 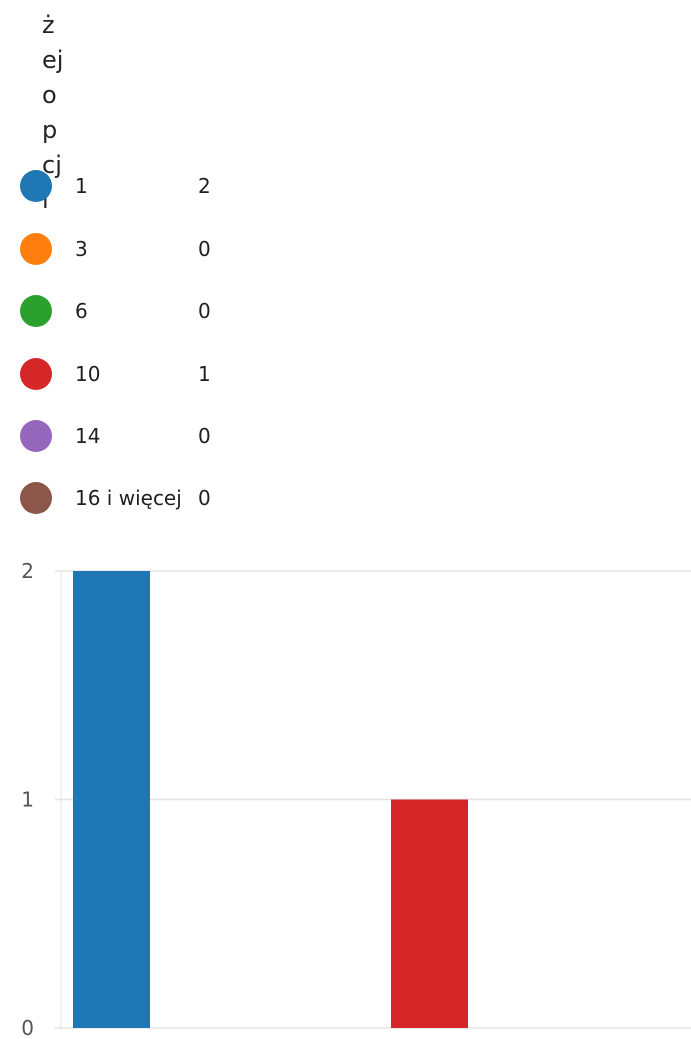 I want to click on legend-item-16-i-wiecej: 16 i więcej 0, so click(x=170, y=498).